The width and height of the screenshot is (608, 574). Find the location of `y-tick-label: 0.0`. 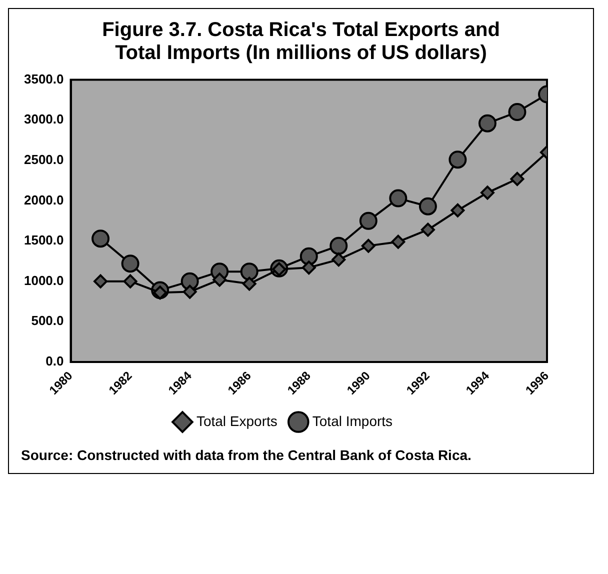

y-tick-label: 0.0 is located at coordinates (55, 361).